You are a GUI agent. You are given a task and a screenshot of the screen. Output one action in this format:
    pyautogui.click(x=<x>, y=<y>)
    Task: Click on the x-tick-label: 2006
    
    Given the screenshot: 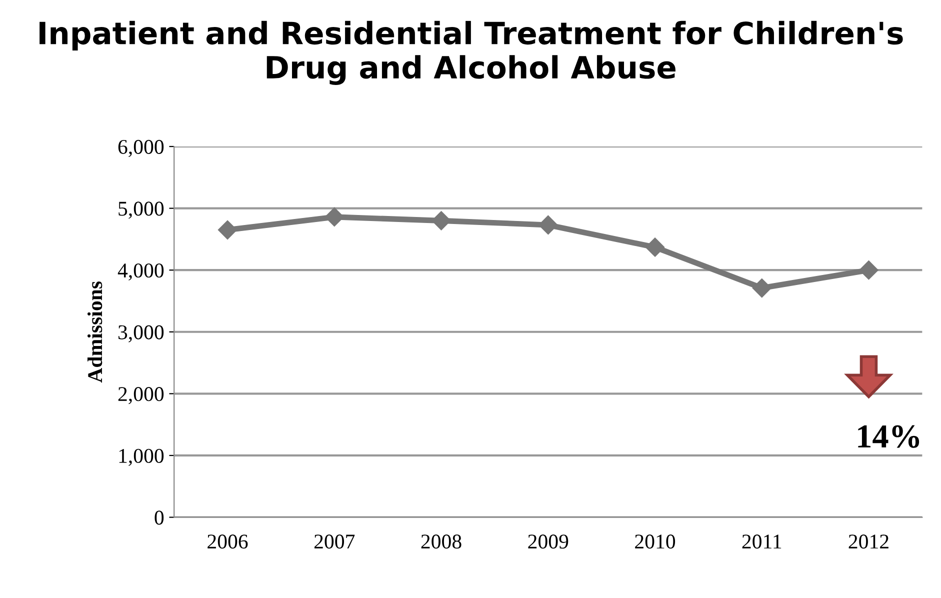 What is the action you would take?
    pyautogui.click(x=228, y=541)
    